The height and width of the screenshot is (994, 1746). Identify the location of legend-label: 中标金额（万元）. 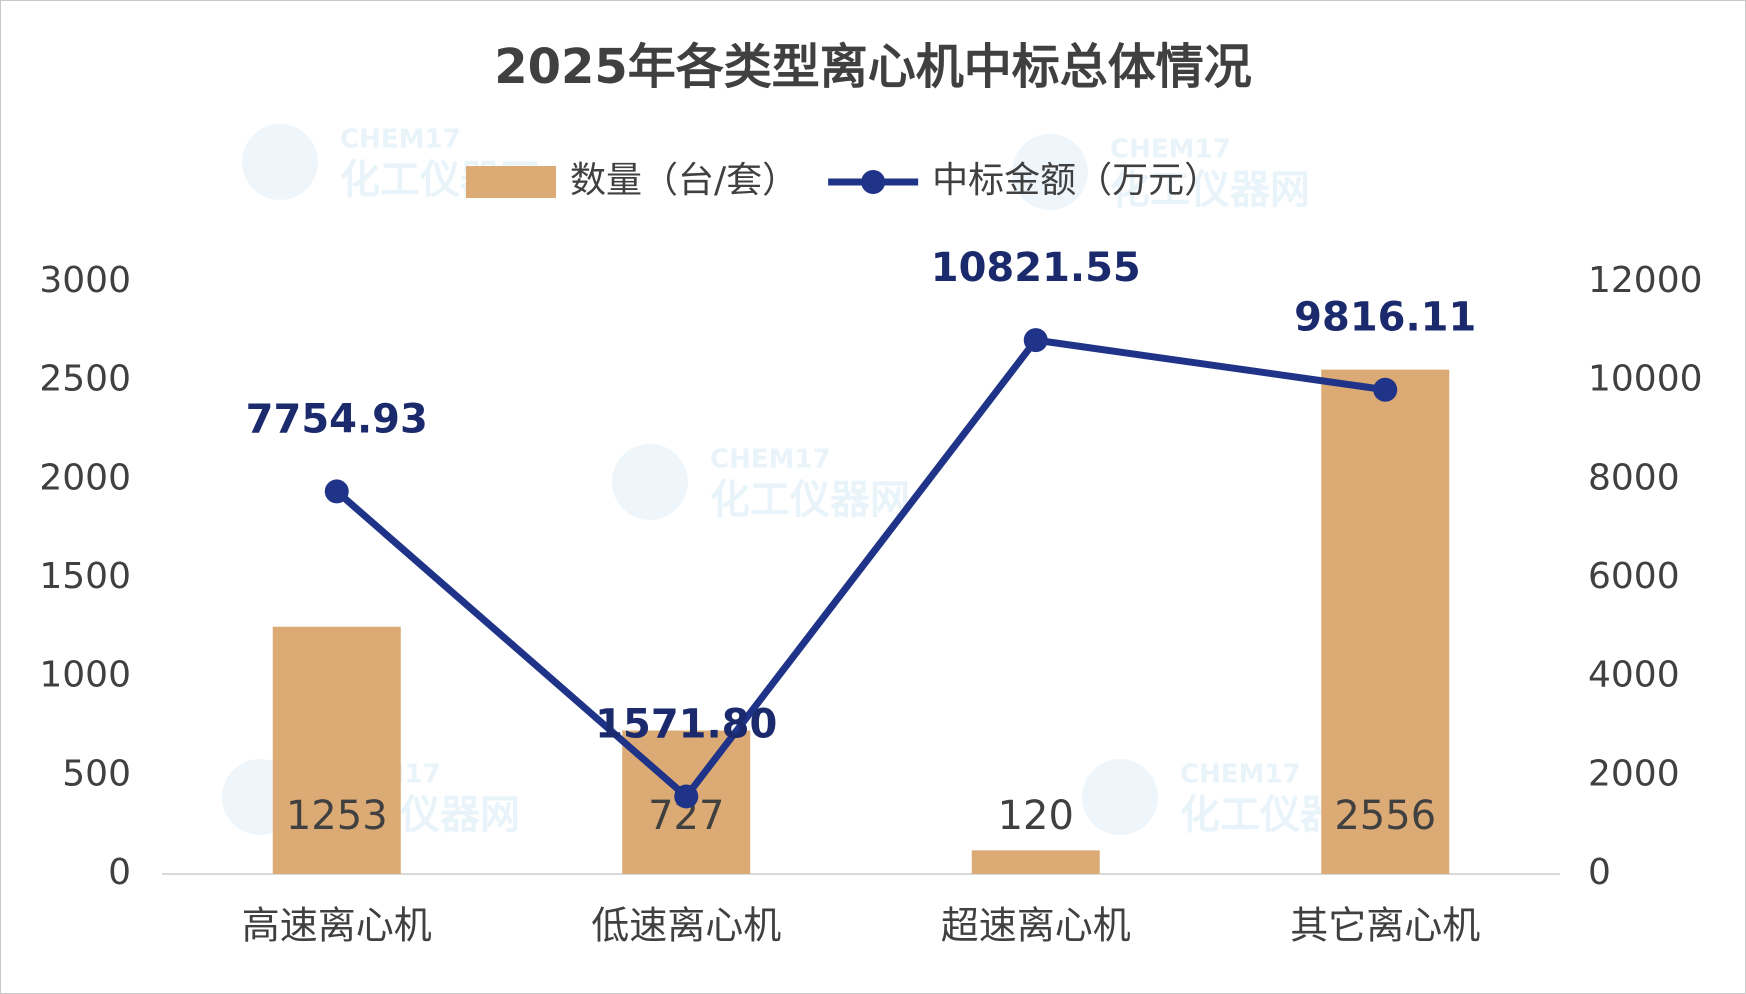
(1076, 180).